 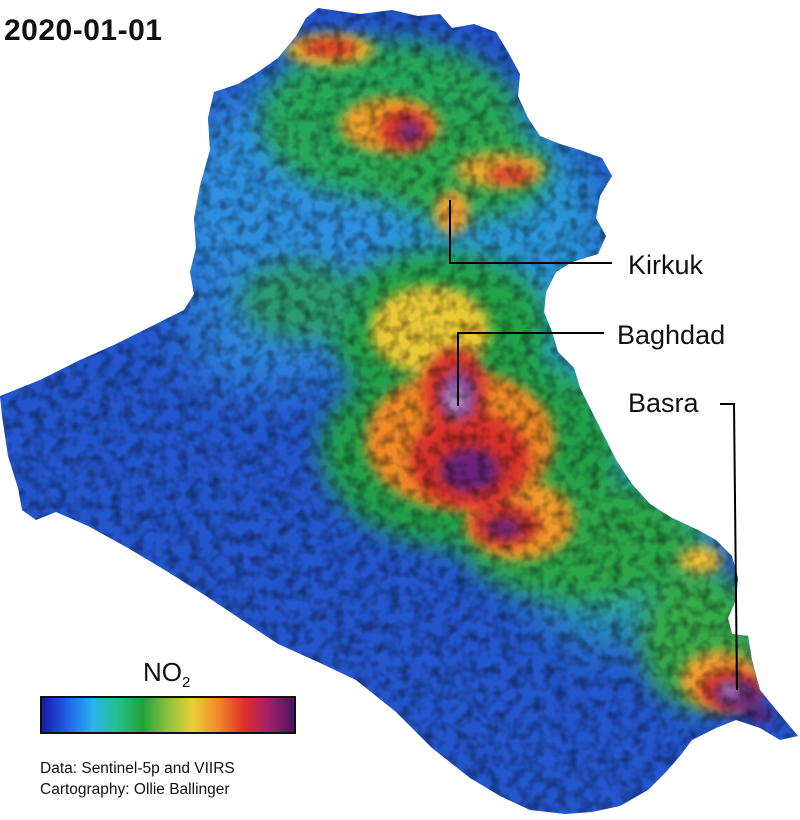 I want to click on legend-title: NO2, so click(x=166, y=674).